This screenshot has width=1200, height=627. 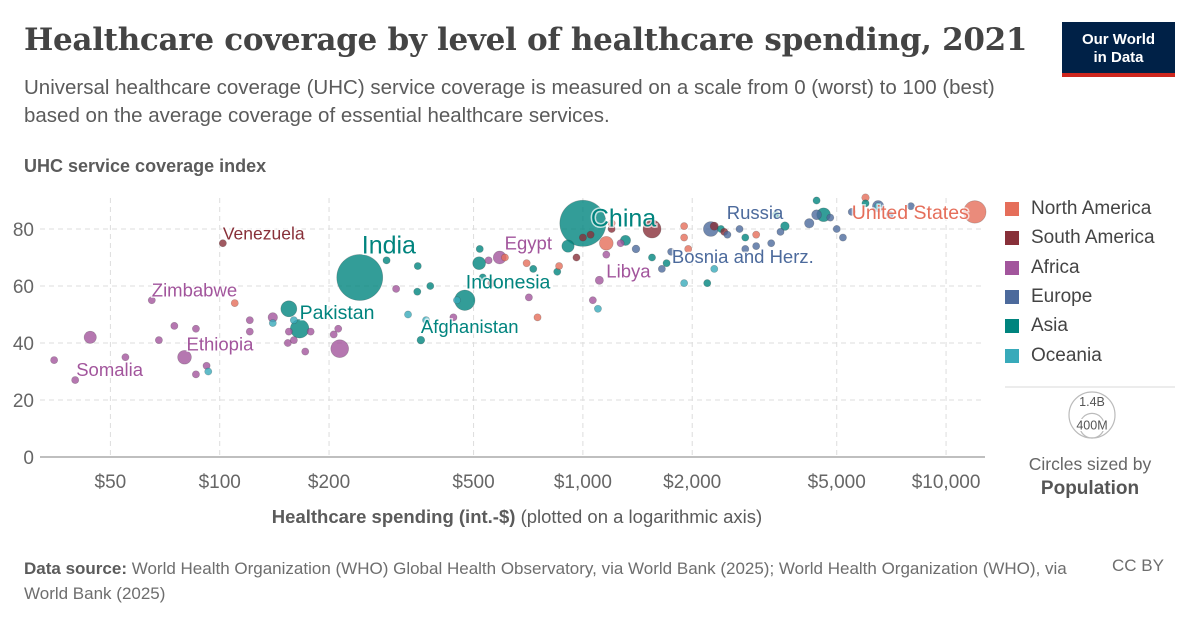 What do you see at coordinates (111, 482) in the screenshot?
I see `x-tick-label: $50` at bounding box center [111, 482].